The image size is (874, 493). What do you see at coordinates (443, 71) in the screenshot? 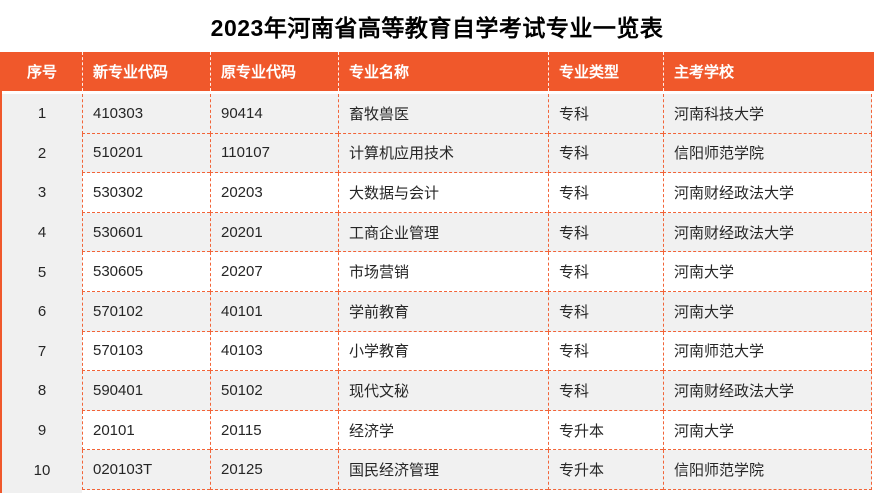
I see `column-header-name: 专业名称` at bounding box center [443, 71].